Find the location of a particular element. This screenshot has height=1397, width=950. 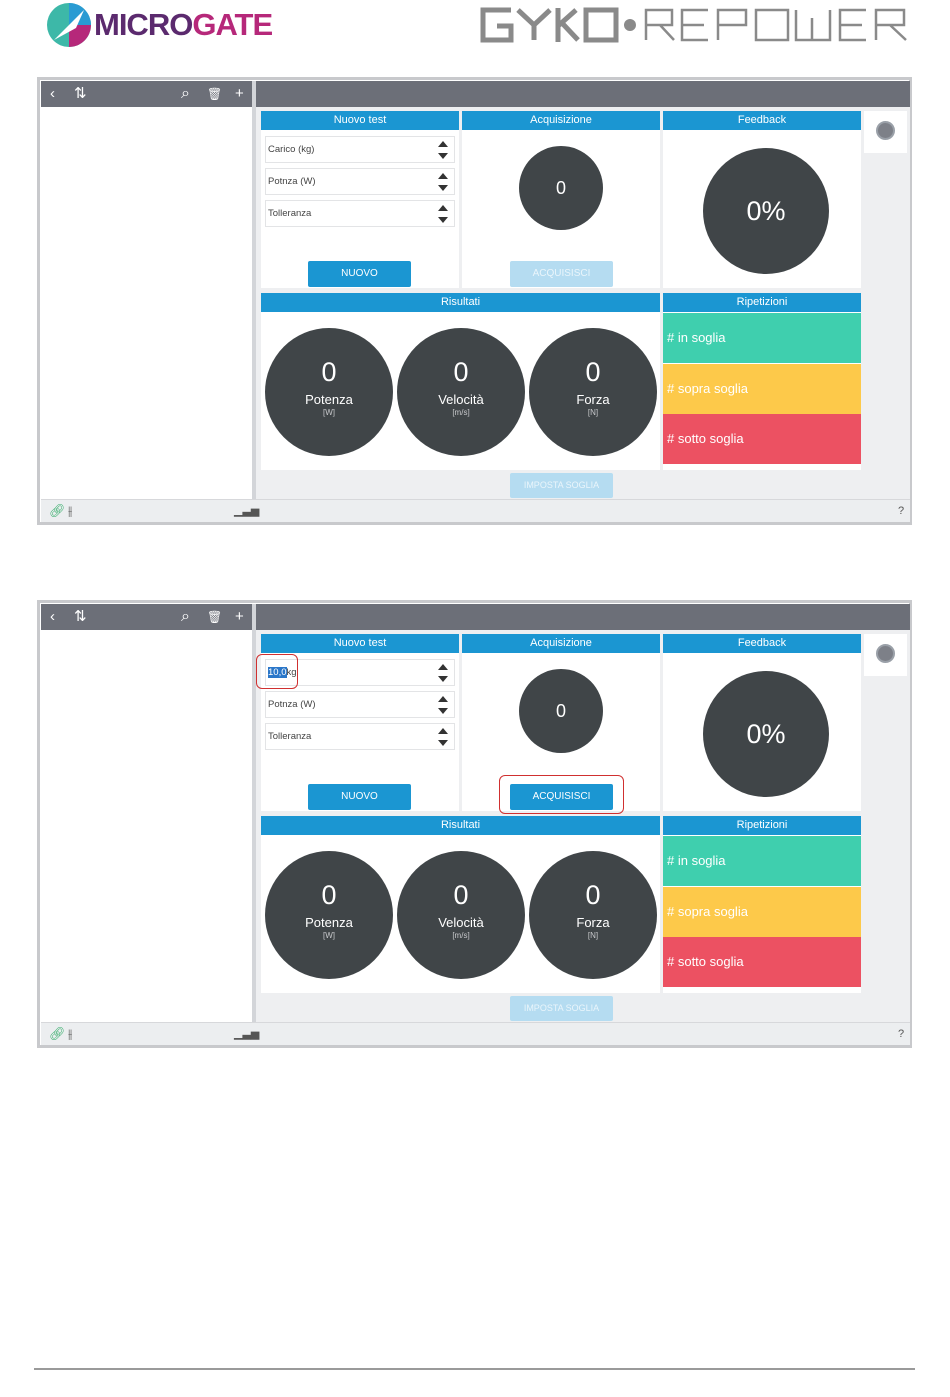

microgate-logo: MICROGATE is located at coordinates (159, 25).